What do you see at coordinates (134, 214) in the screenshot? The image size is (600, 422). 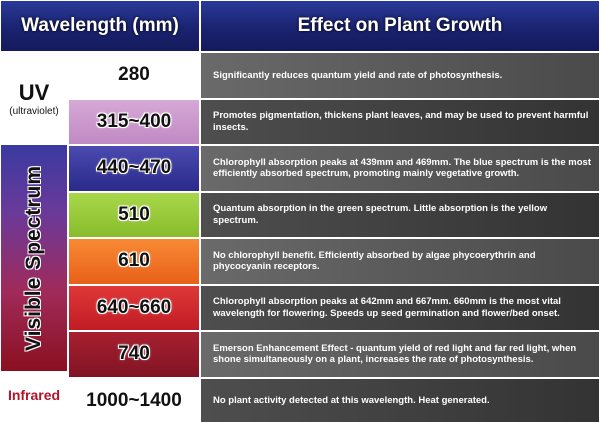 I see `wavelength-cell: 510` at bounding box center [134, 214].